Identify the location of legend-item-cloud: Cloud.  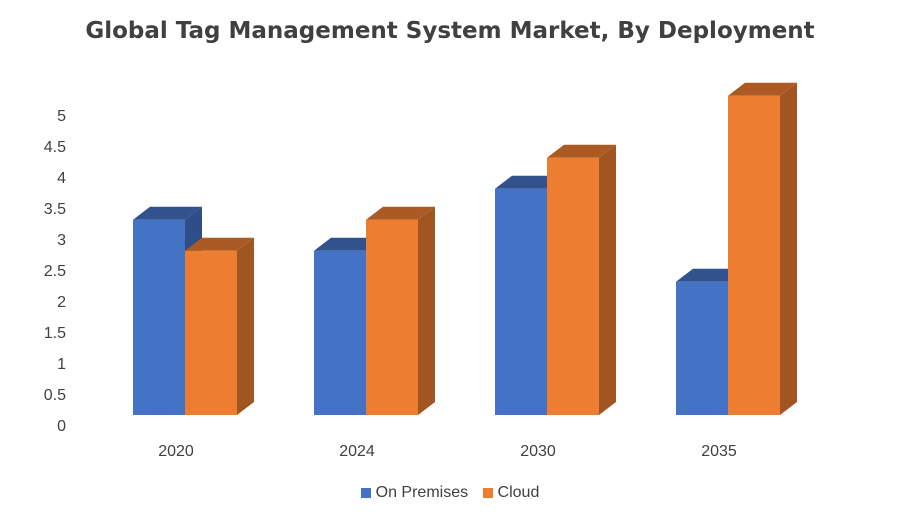
(511, 493).